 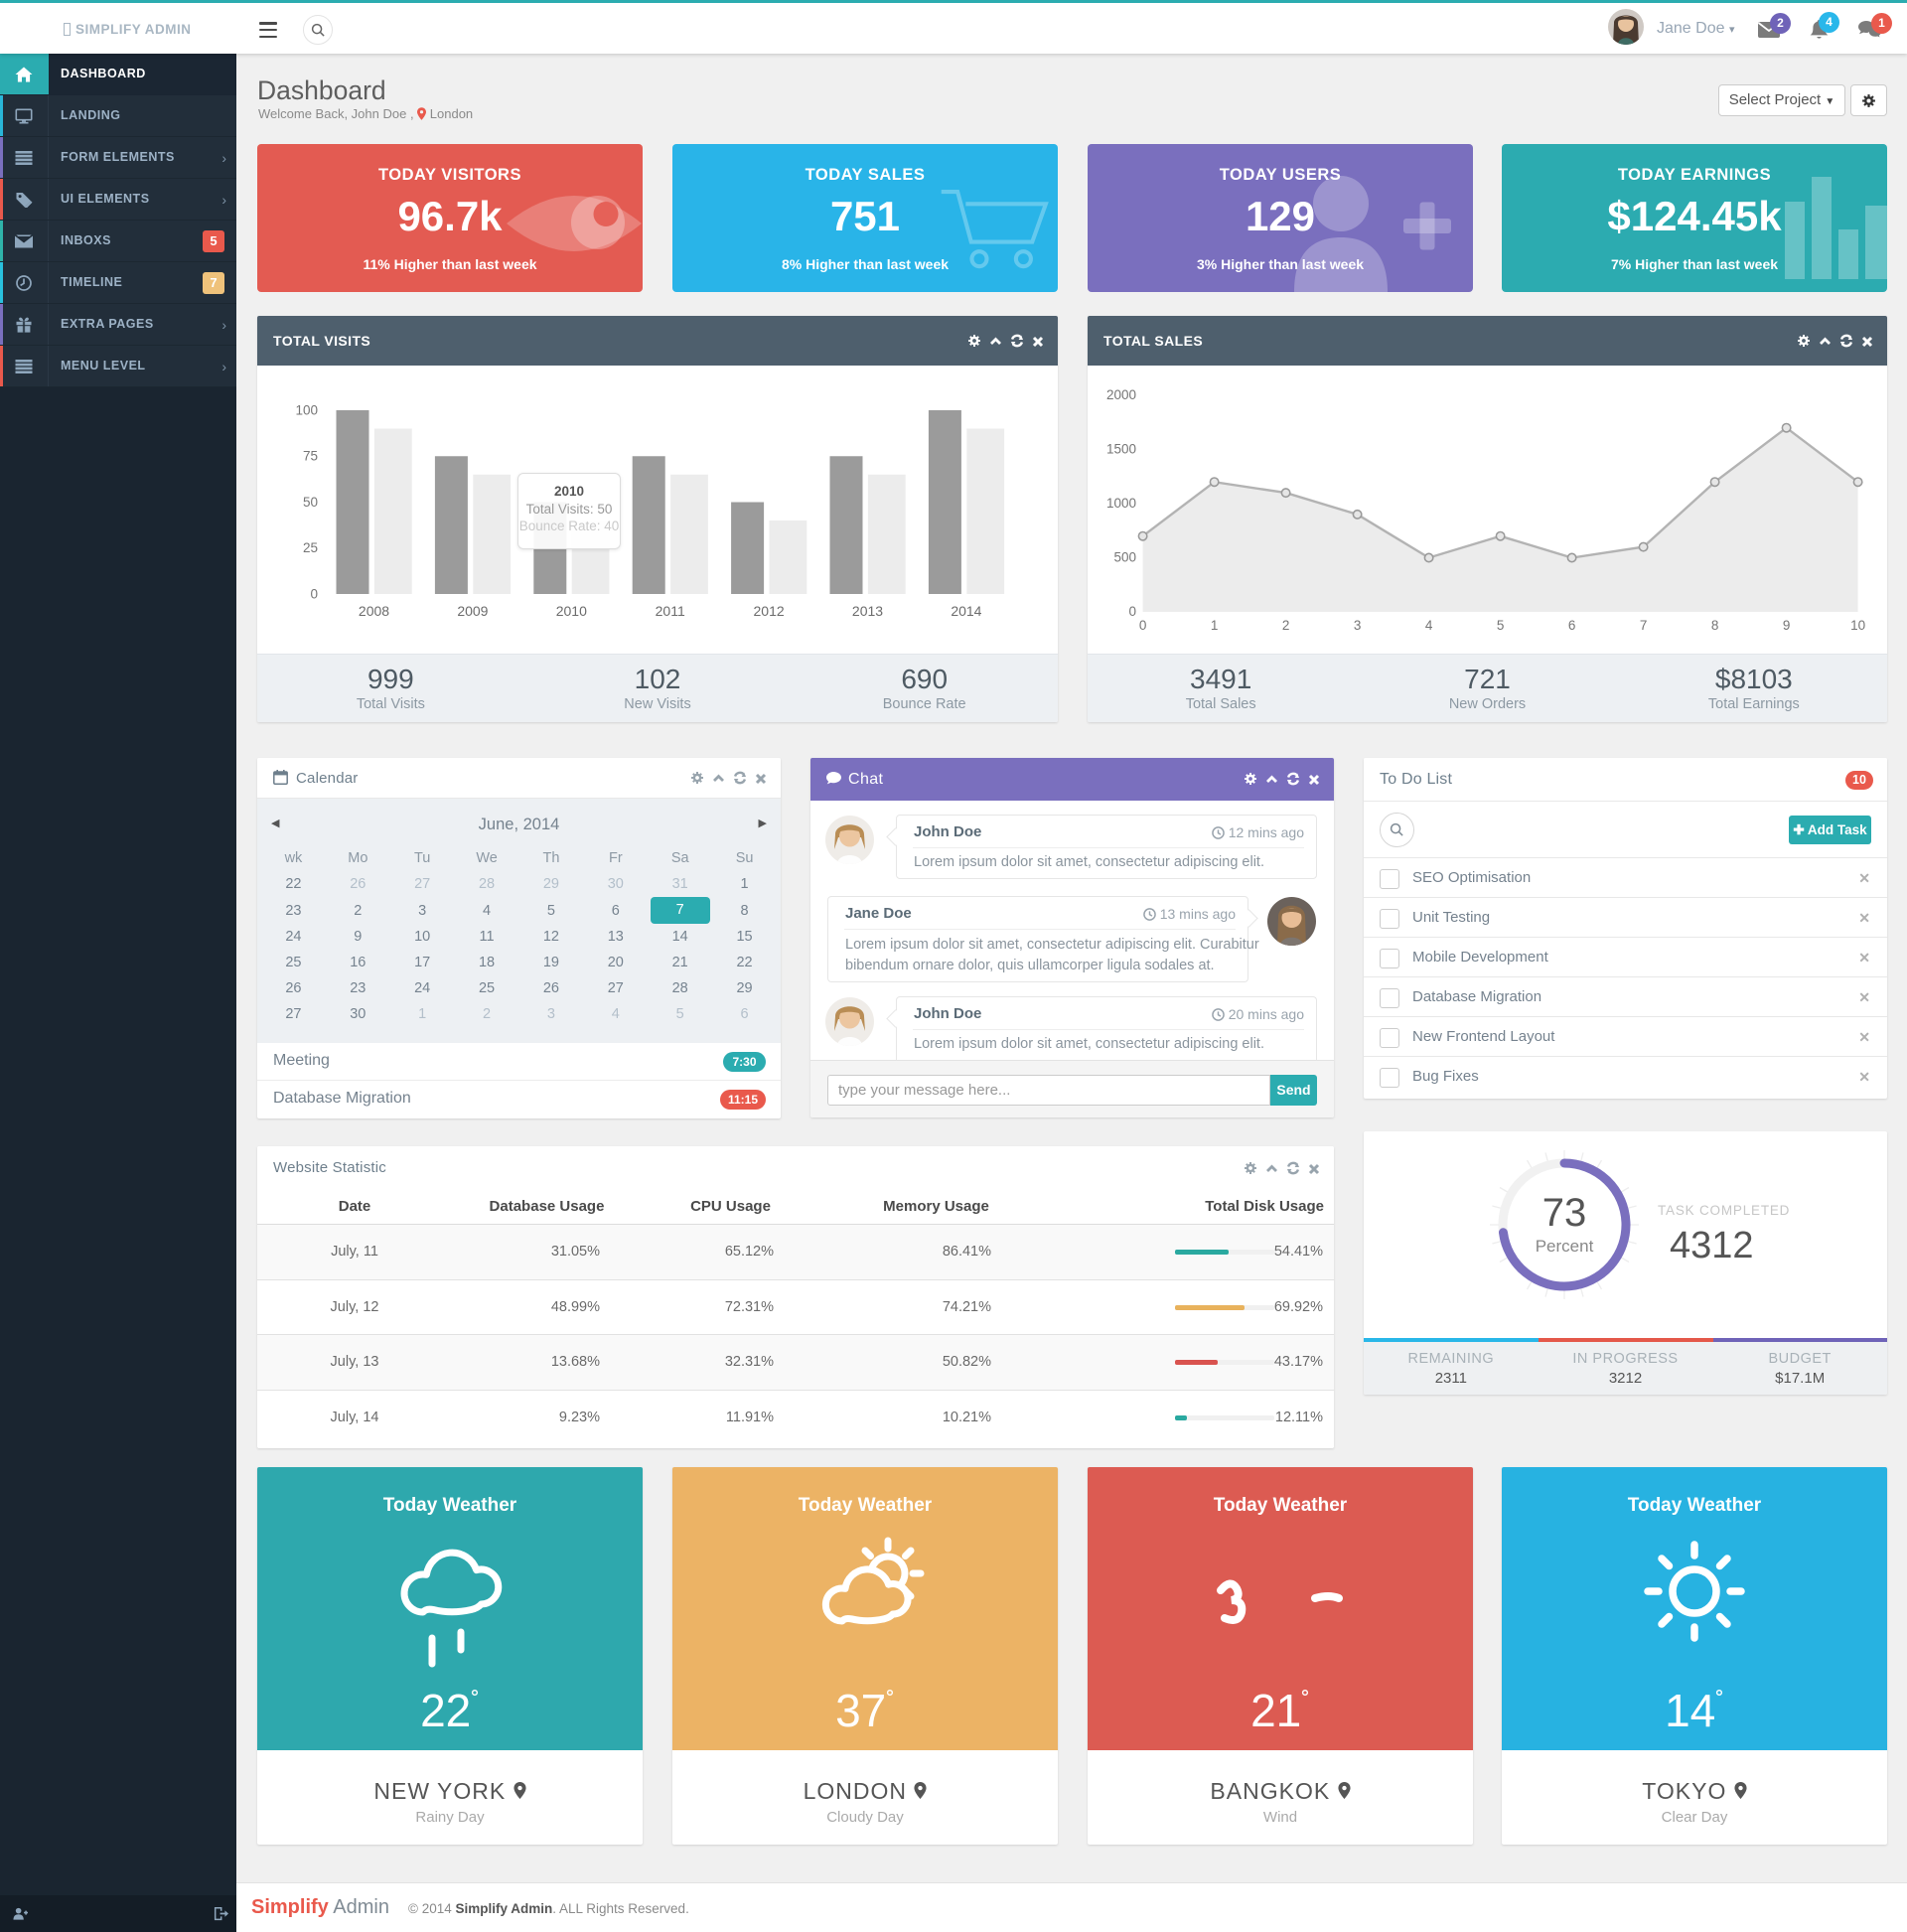 I want to click on svg-text: 2013, so click(x=867, y=611).